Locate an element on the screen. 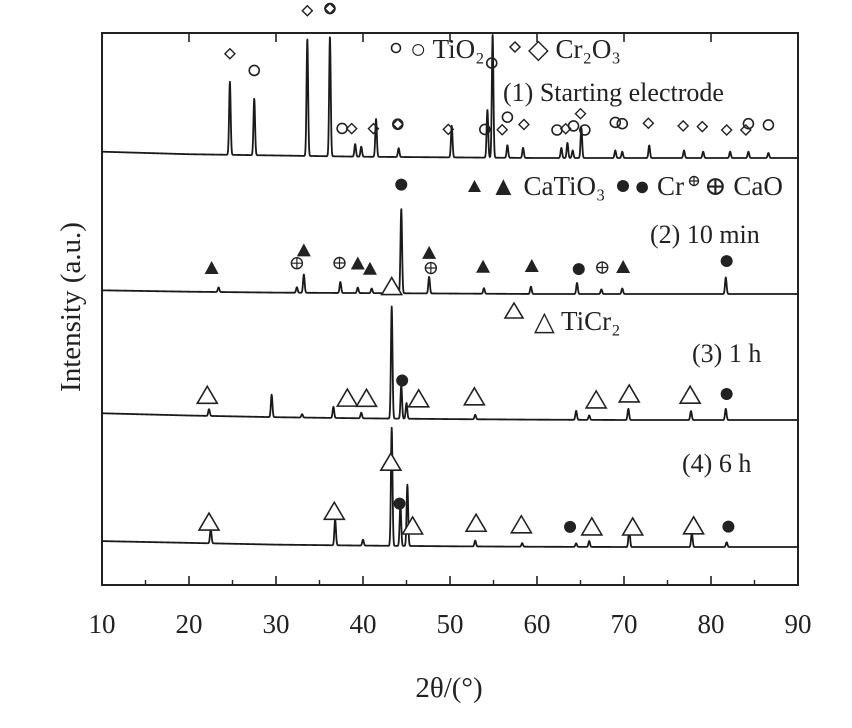  legend-cao: ⊕ CaO is located at coordinates (735, 186).